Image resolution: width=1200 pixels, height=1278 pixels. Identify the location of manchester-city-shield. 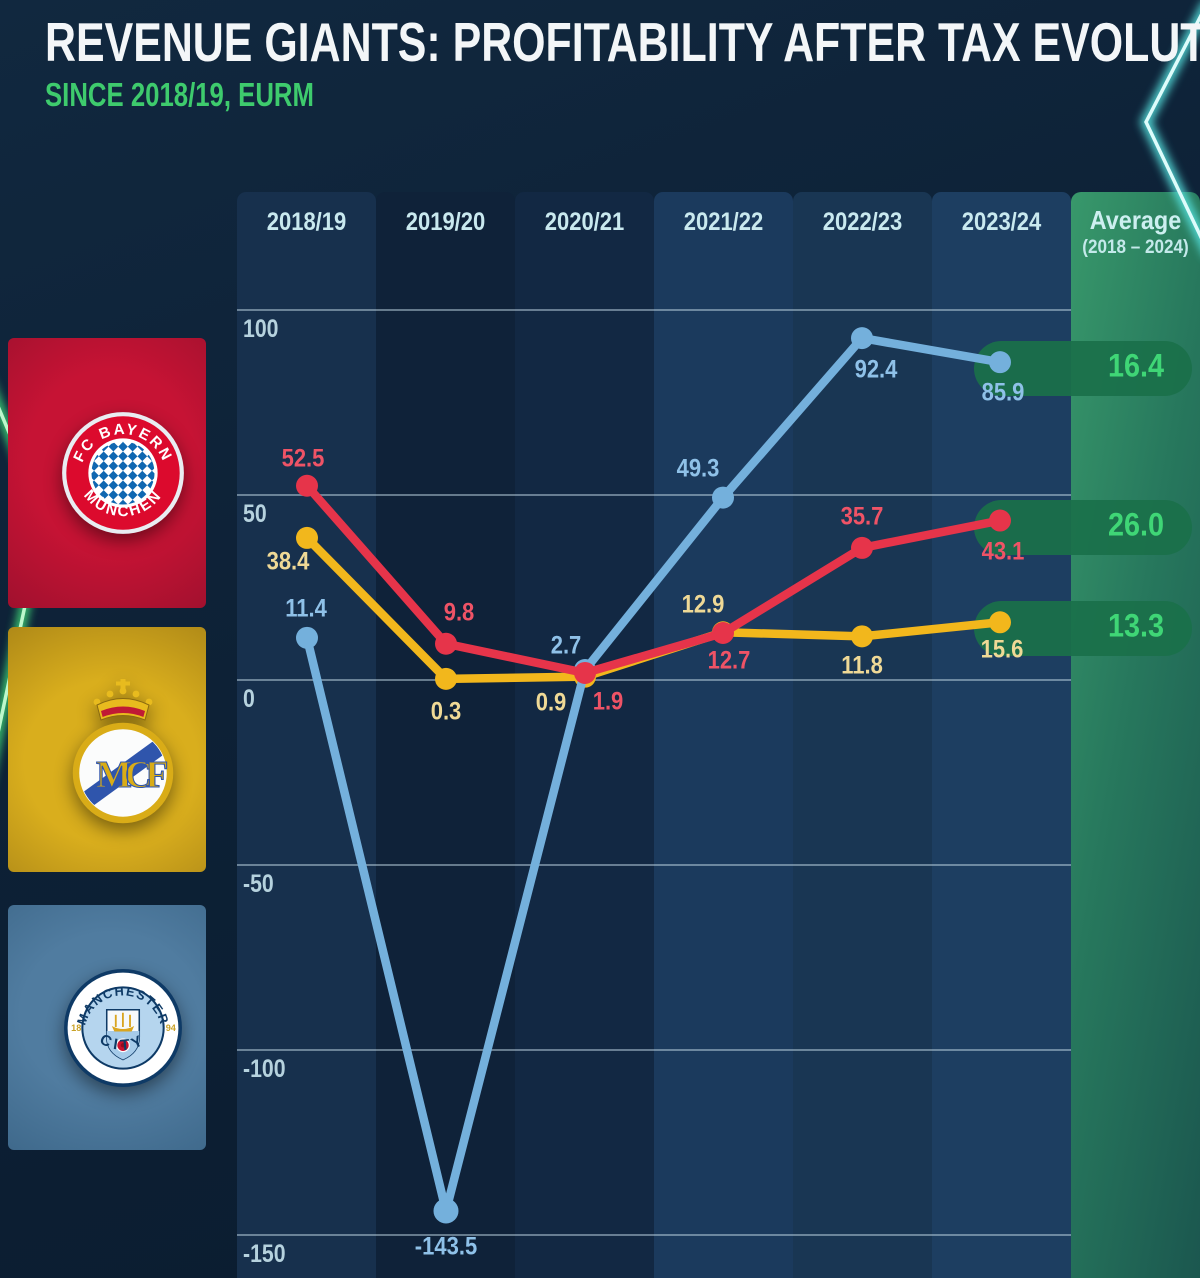
(123, 1034).